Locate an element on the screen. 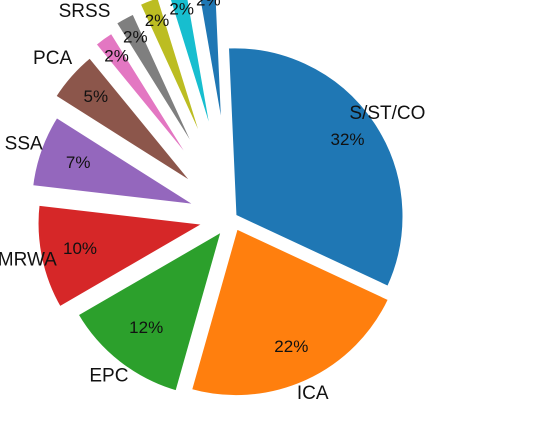 This screenshot has width=550, height=432. slice-percent-label: 22% is located at coordinates (291, 346).